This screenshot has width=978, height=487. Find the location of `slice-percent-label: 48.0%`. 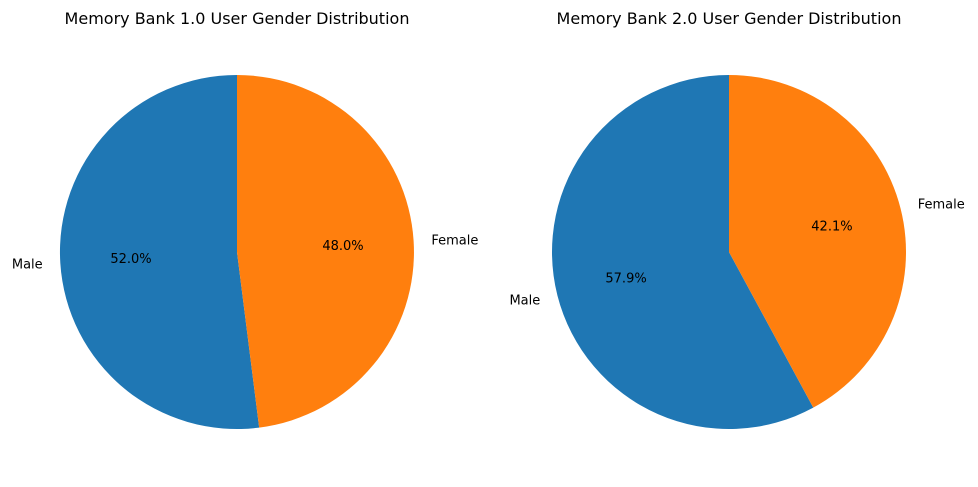

slice-percent-label: 48.0% is located at coordinates (342, 246).